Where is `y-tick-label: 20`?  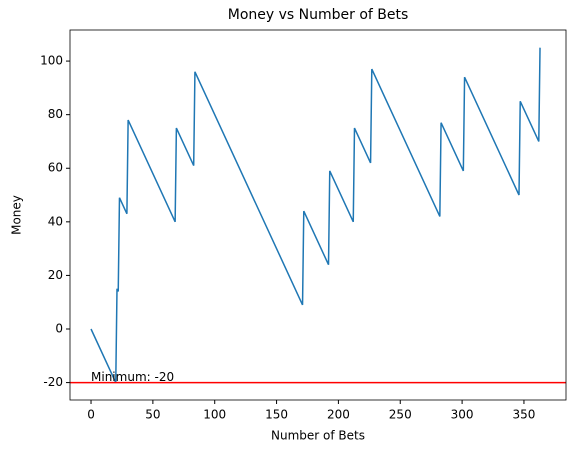 y-tick-label: 20 is located at coordinates (55, 275).